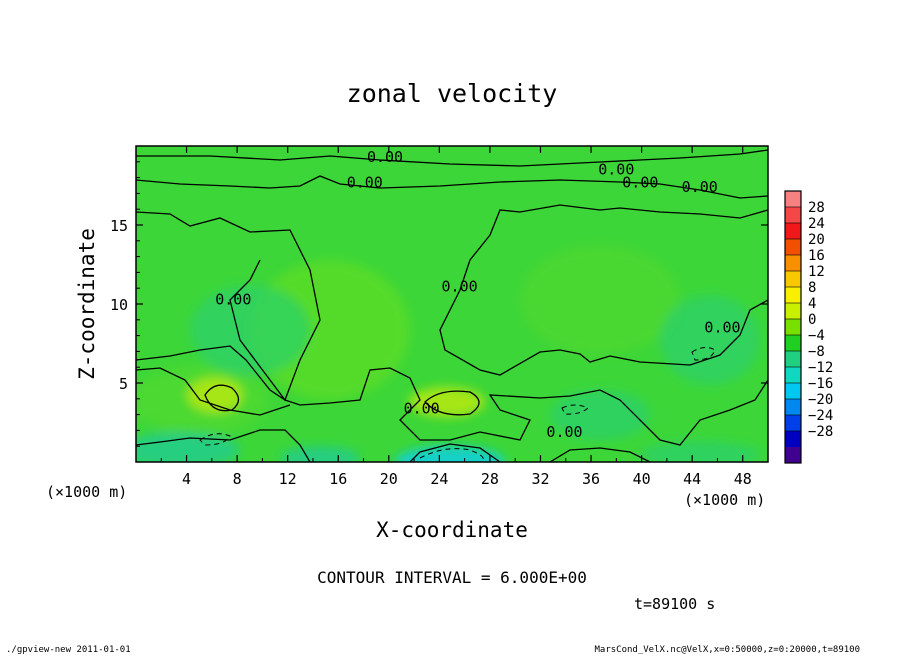 Image resolution: width=904 pixels, height=658 pixels. What do you see at coordinates (812, 304) in the screenshot?
I see `colorbar-label: 4` at bounding box center [812, 304].